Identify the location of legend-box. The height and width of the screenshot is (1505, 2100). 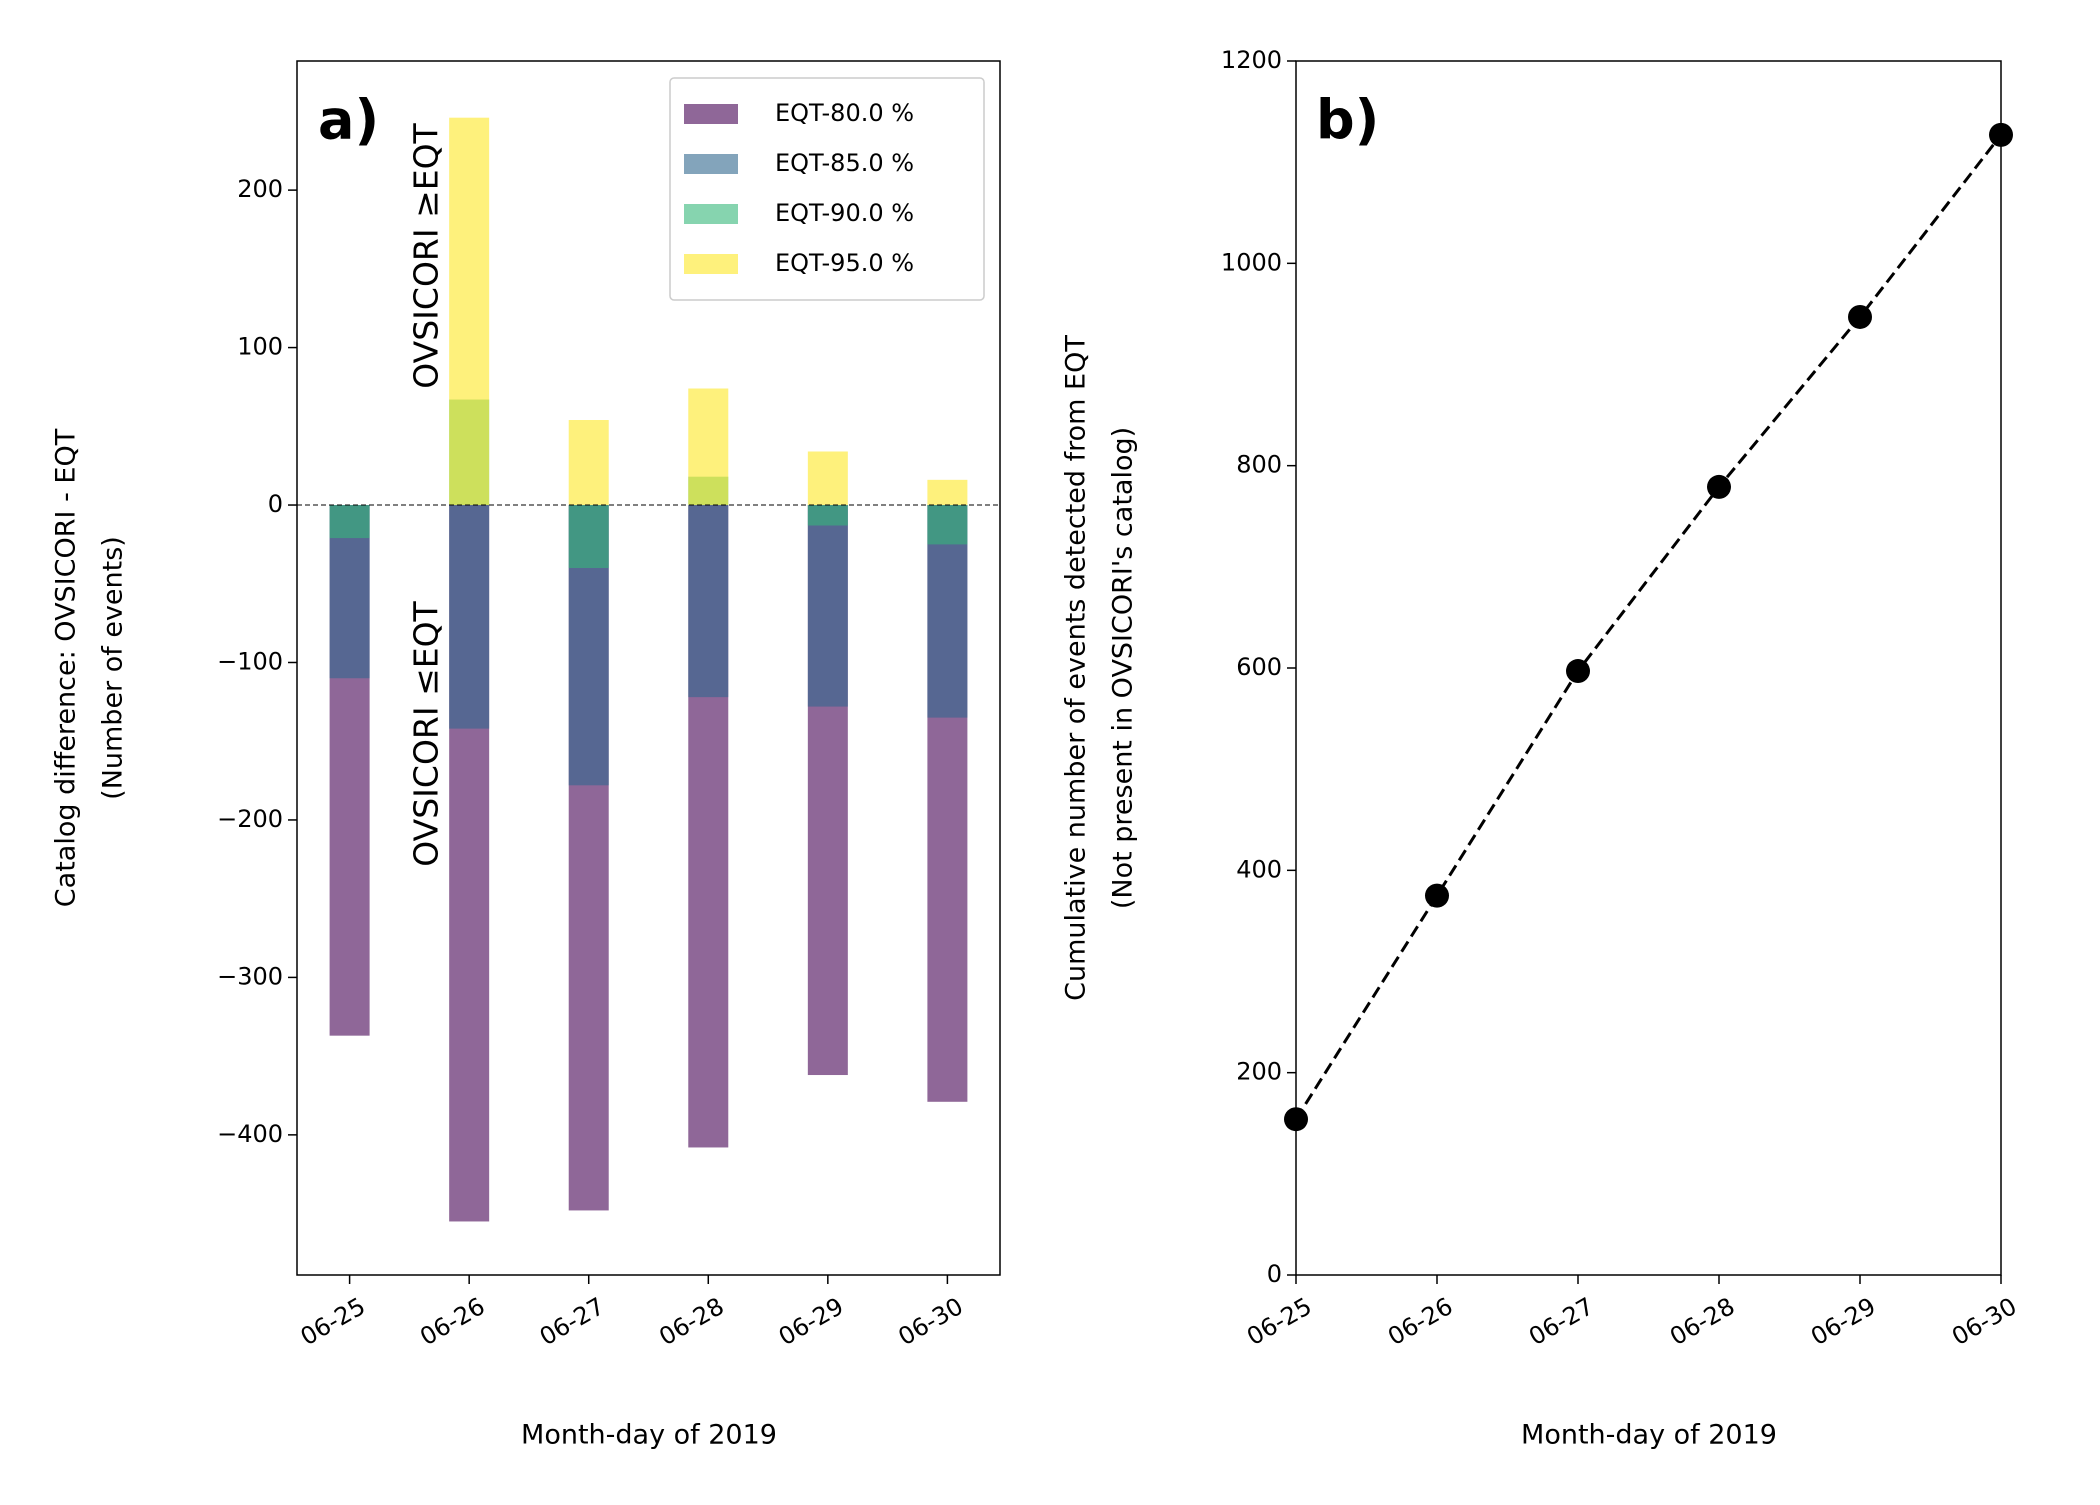
(827, 189).